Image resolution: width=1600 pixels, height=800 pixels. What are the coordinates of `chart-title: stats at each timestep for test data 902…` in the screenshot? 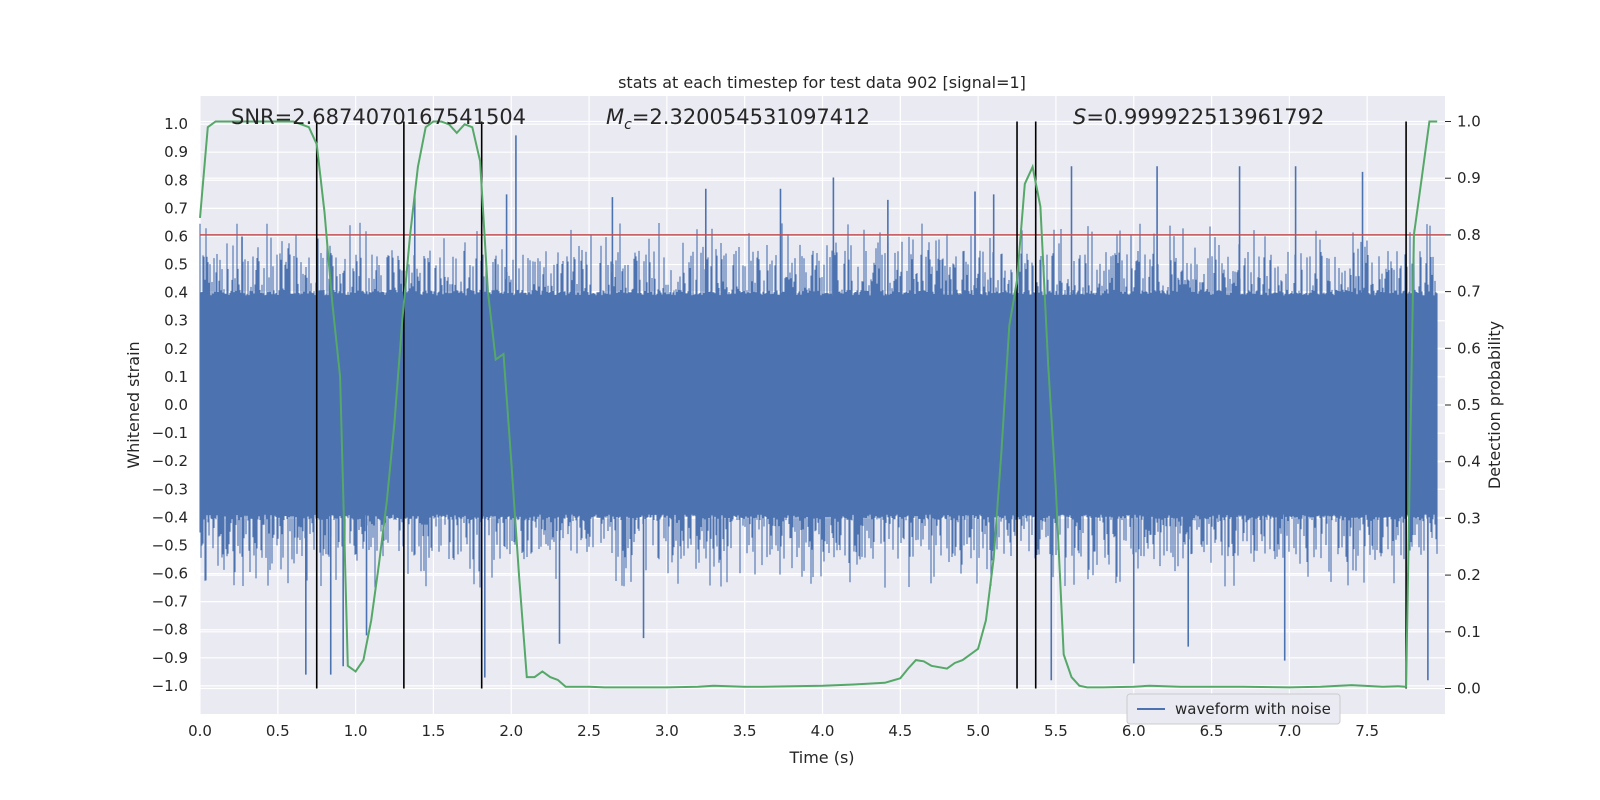 It's located at (822, 82).